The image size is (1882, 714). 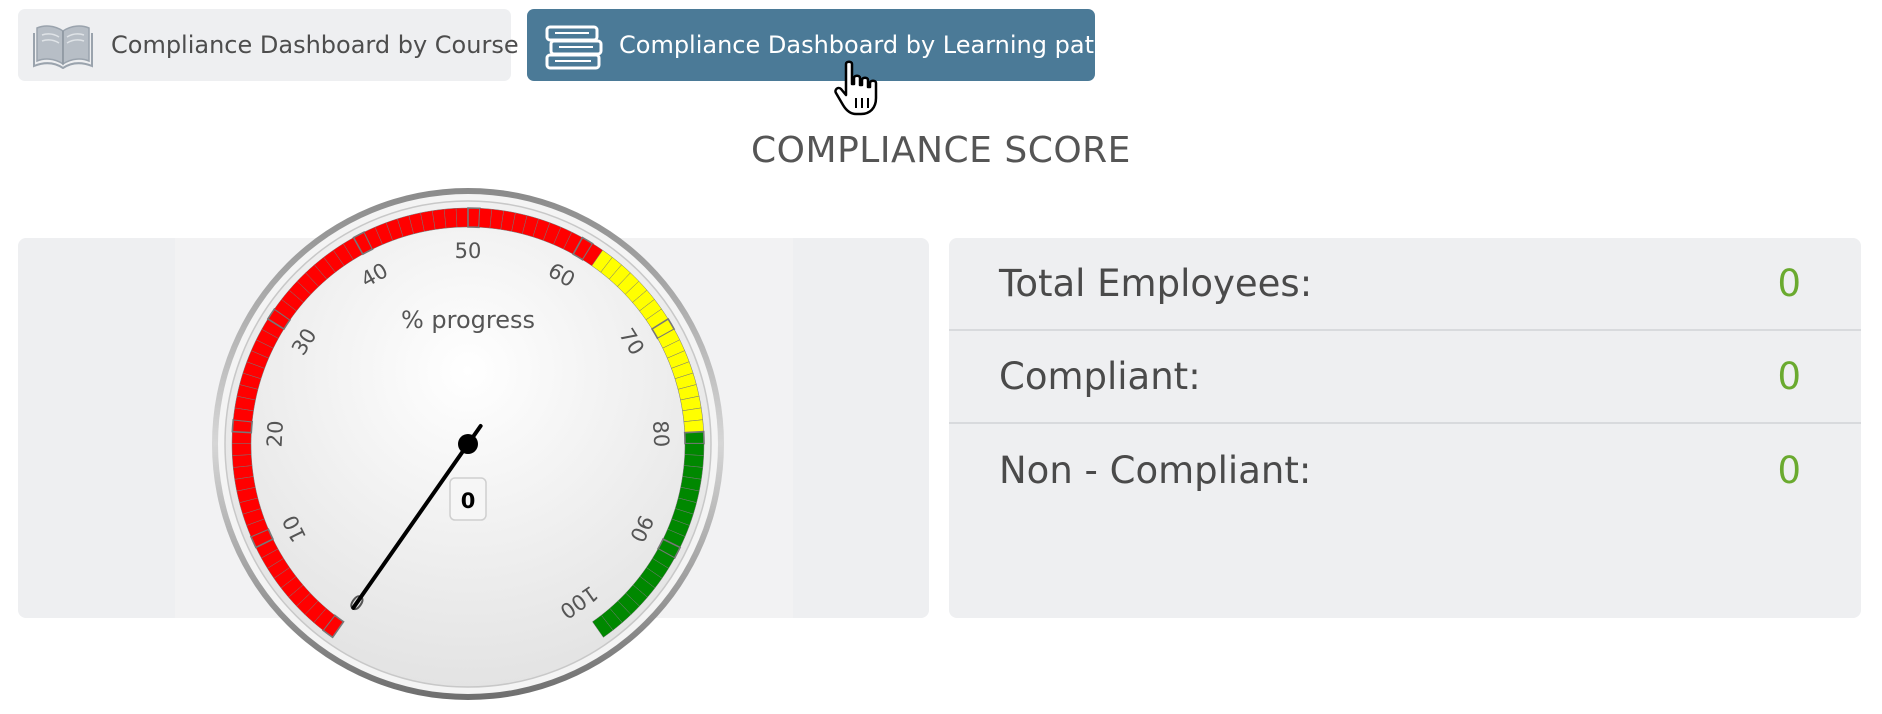 I want to click on stat-non-compliant: Non - Compliant: 0, so click(x=1405, y=470).